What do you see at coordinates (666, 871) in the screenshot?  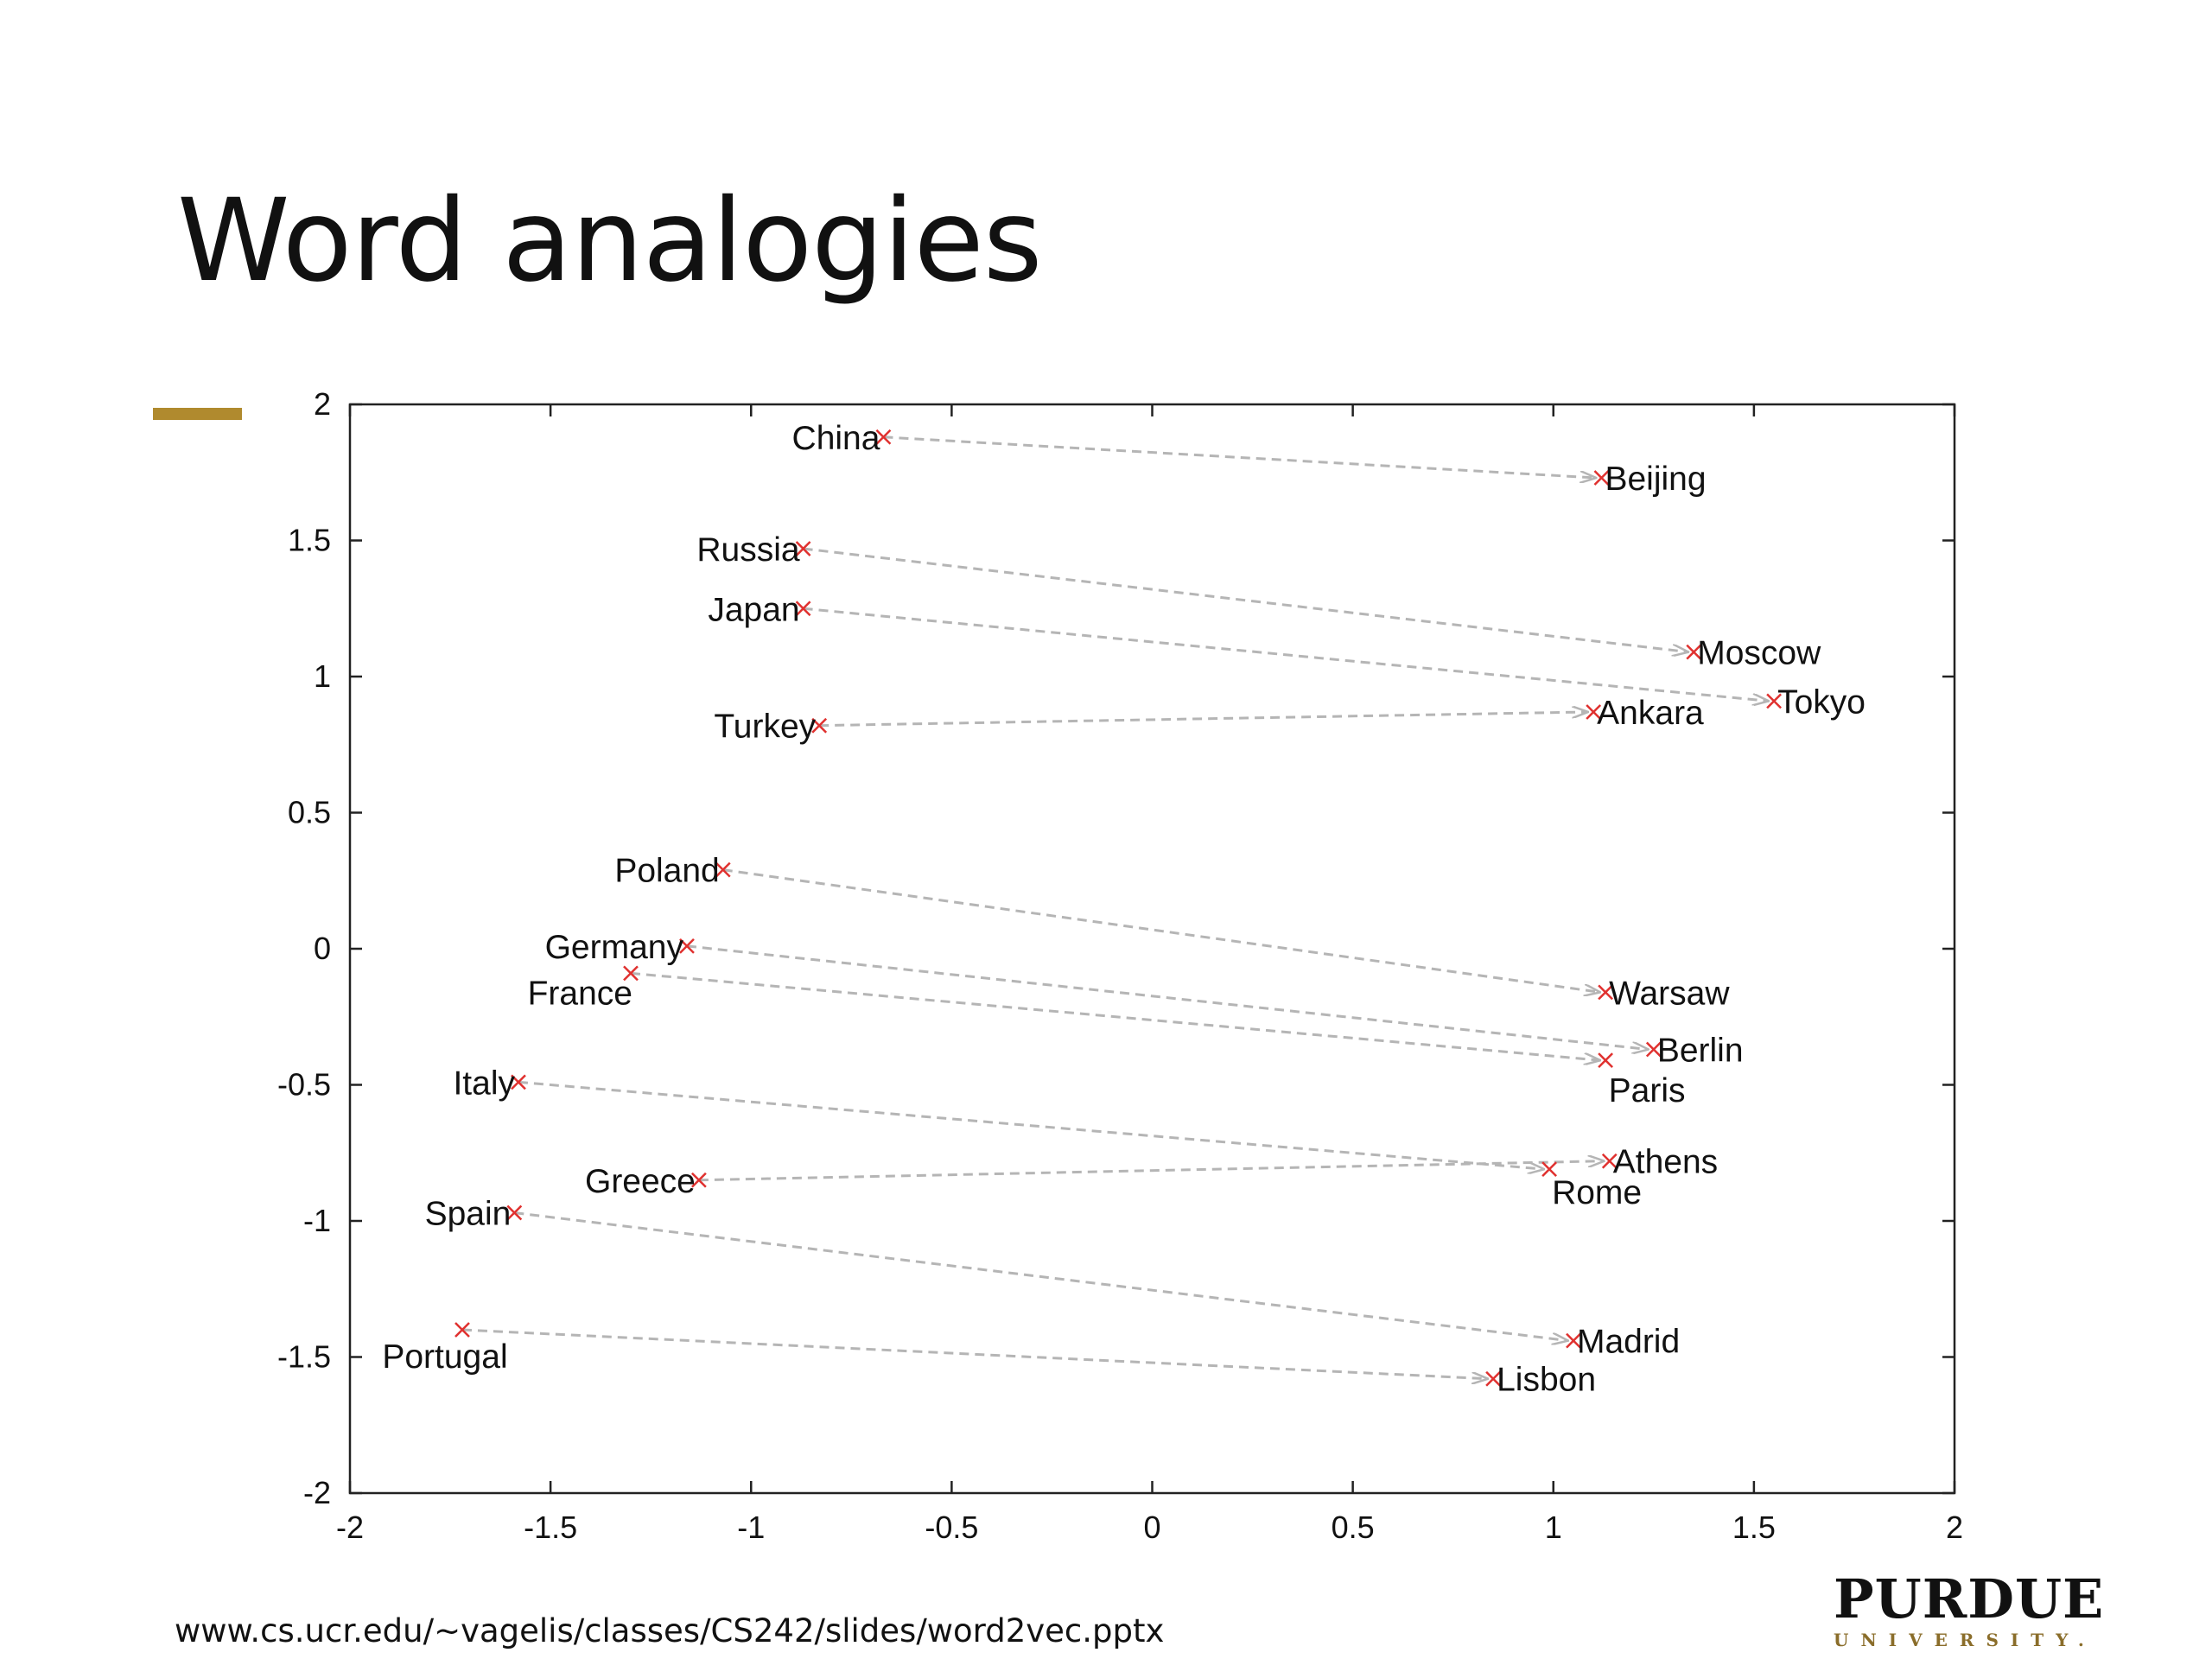 I see `point-label: Poland` at bounding box center [666, 871].